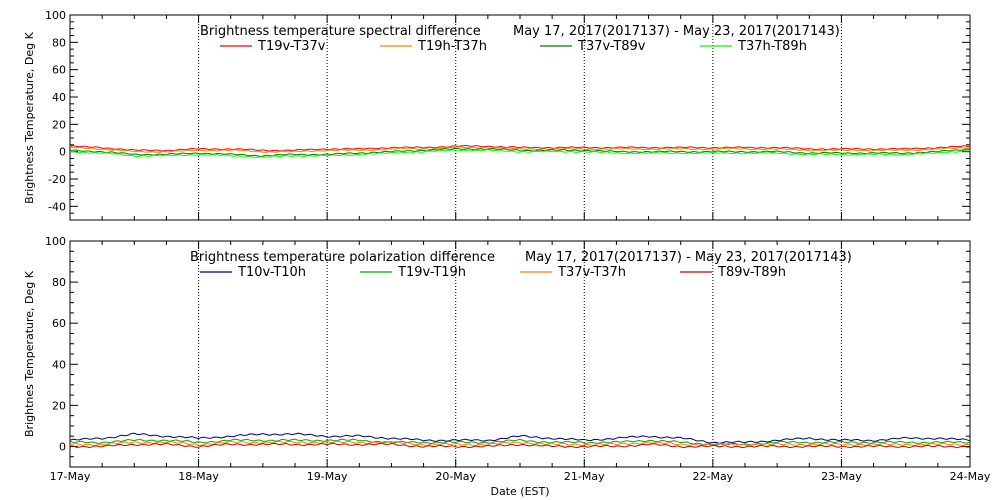 The width and height of the screenshot is (1000, 500). I want to click on bottom-legend-label: T89v-T89h, so click(751, 272).